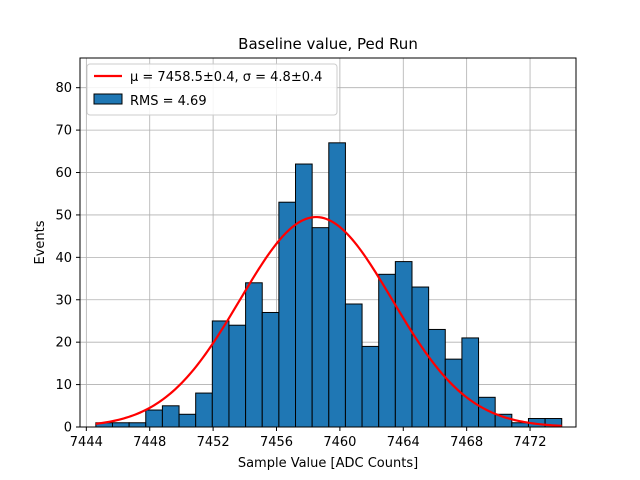 The height and width of the screenshot is (480, 640). What do you see at coordinates (108, 99) in the screenshot?
I see `legend-histogram-swatch` at bounding box center [108, 99].